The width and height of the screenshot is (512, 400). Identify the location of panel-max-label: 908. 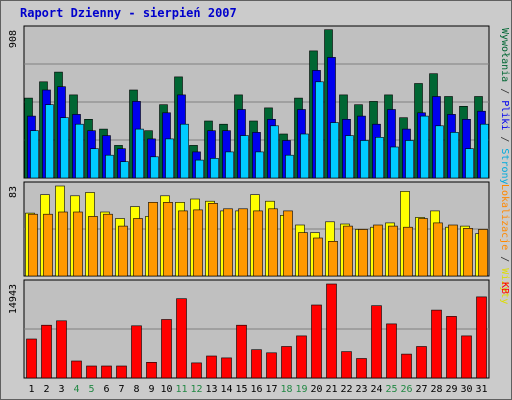
(13, 39).